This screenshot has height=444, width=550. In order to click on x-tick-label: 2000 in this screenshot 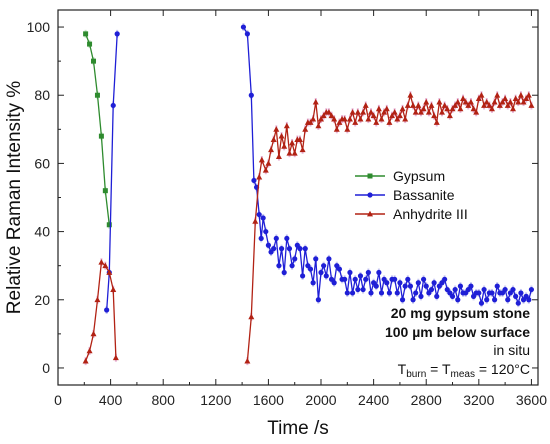, I will do `click(320, 400)`.